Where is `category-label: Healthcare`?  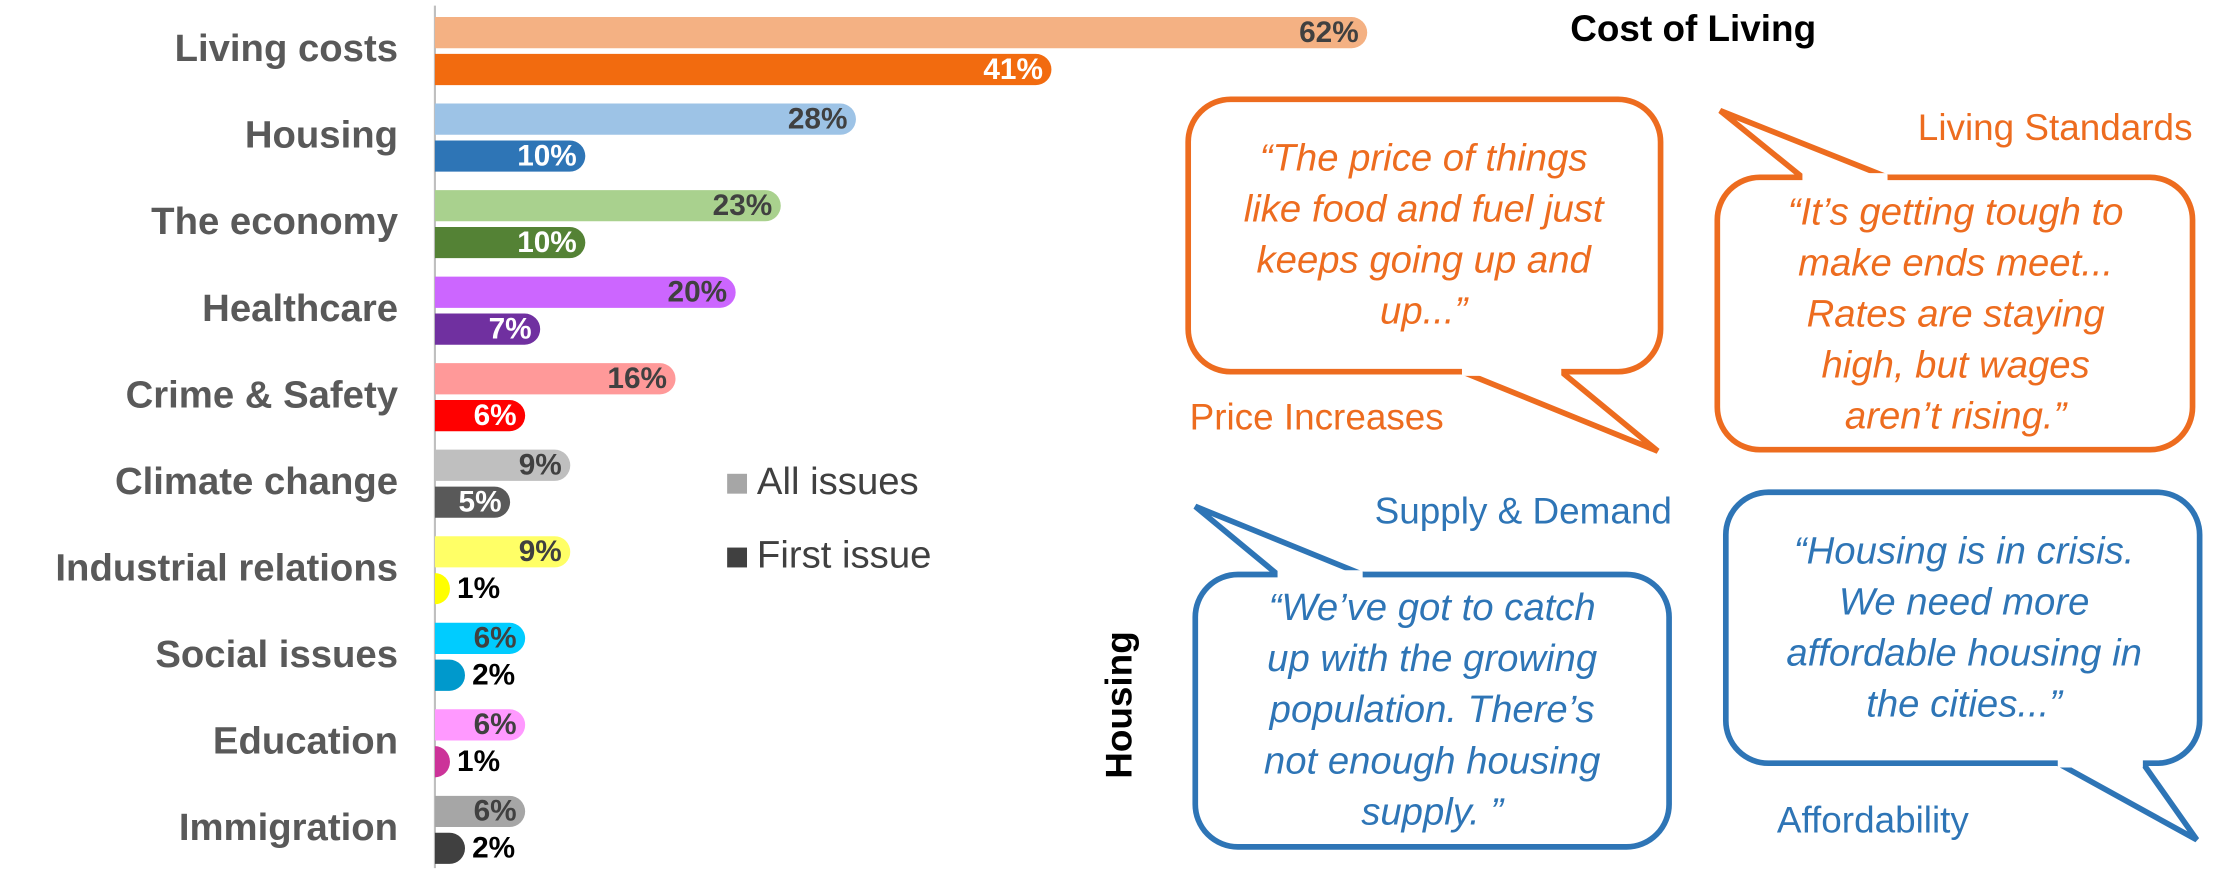
category-label: Healthcare is located at coordinates (300, 308).